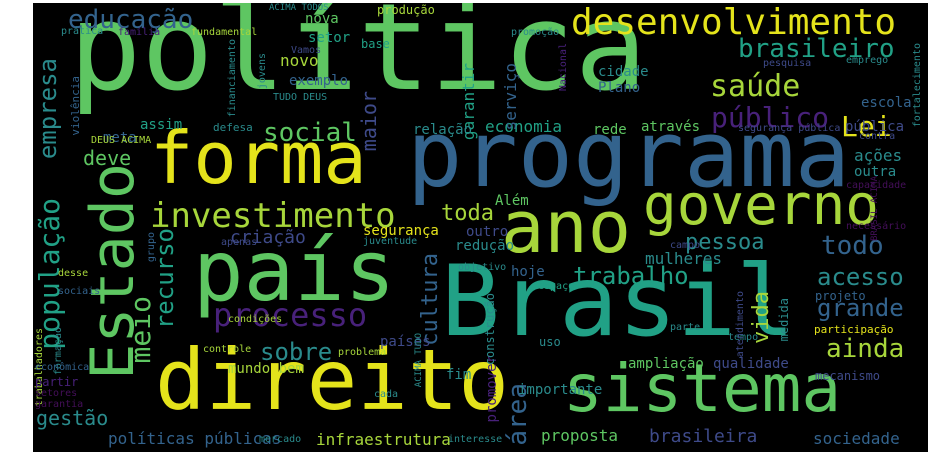 The image size is (937, 467). I want to click on word: projeto, so click(840, 296).